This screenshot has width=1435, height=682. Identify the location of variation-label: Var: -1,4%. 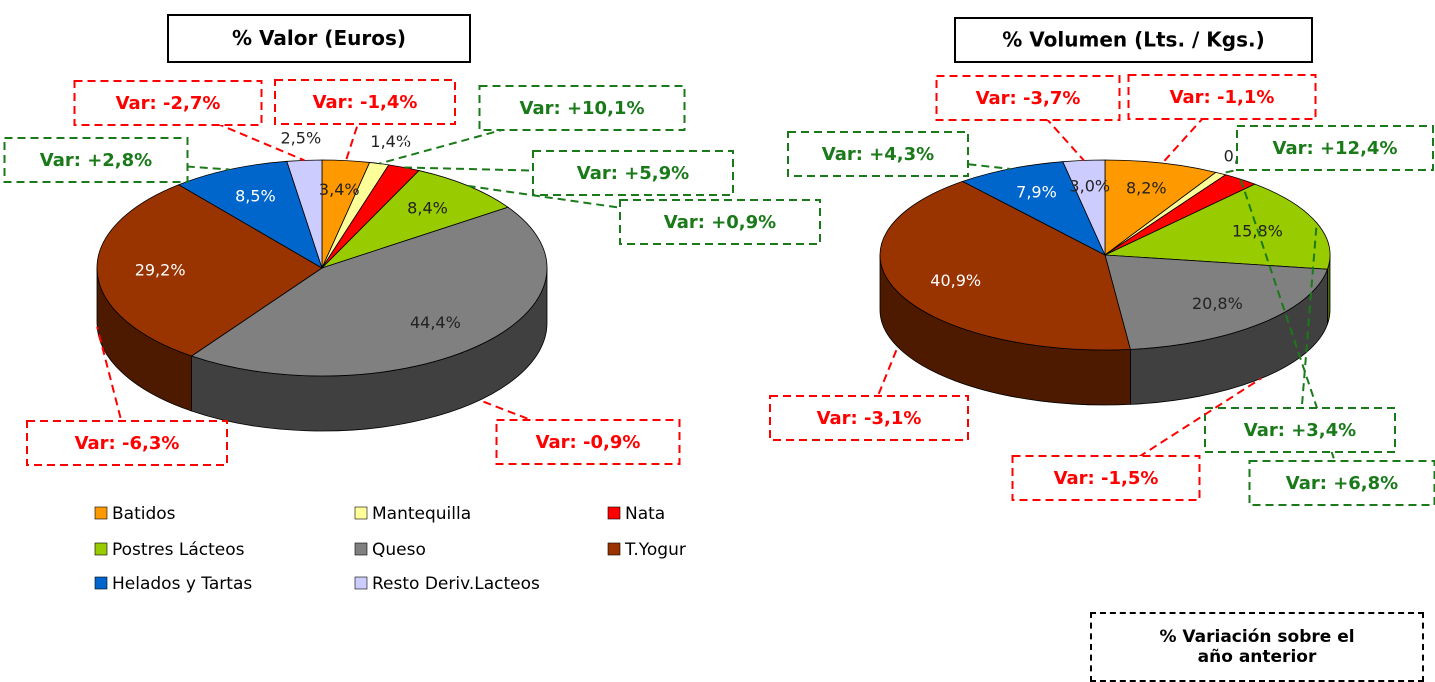
(365, 102).